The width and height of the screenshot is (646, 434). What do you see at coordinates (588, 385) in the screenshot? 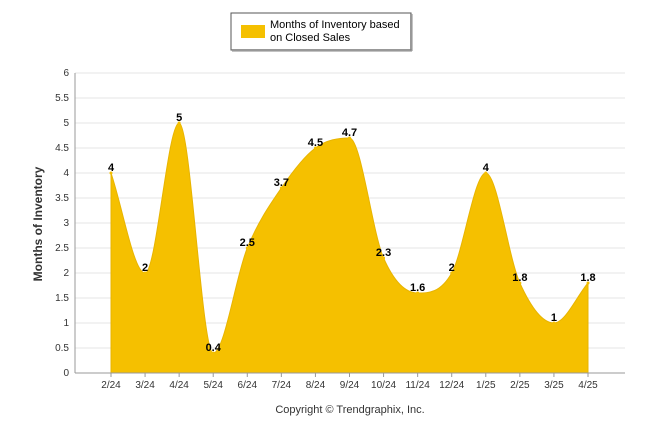
I see `x-tick-label: 4/25` at bounding box center [588, 385].